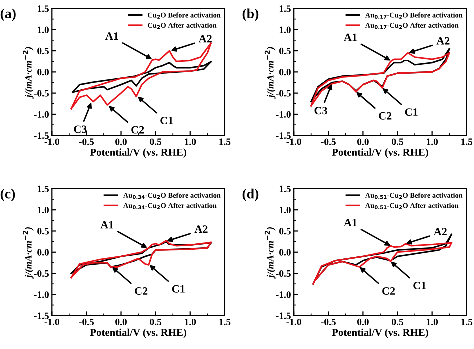 Image resolution: width=474 pixels, height=349 pixels. Describe the element at coordinates (250, 195) in the screenshot. I see `chart-title: (d)` at that location.